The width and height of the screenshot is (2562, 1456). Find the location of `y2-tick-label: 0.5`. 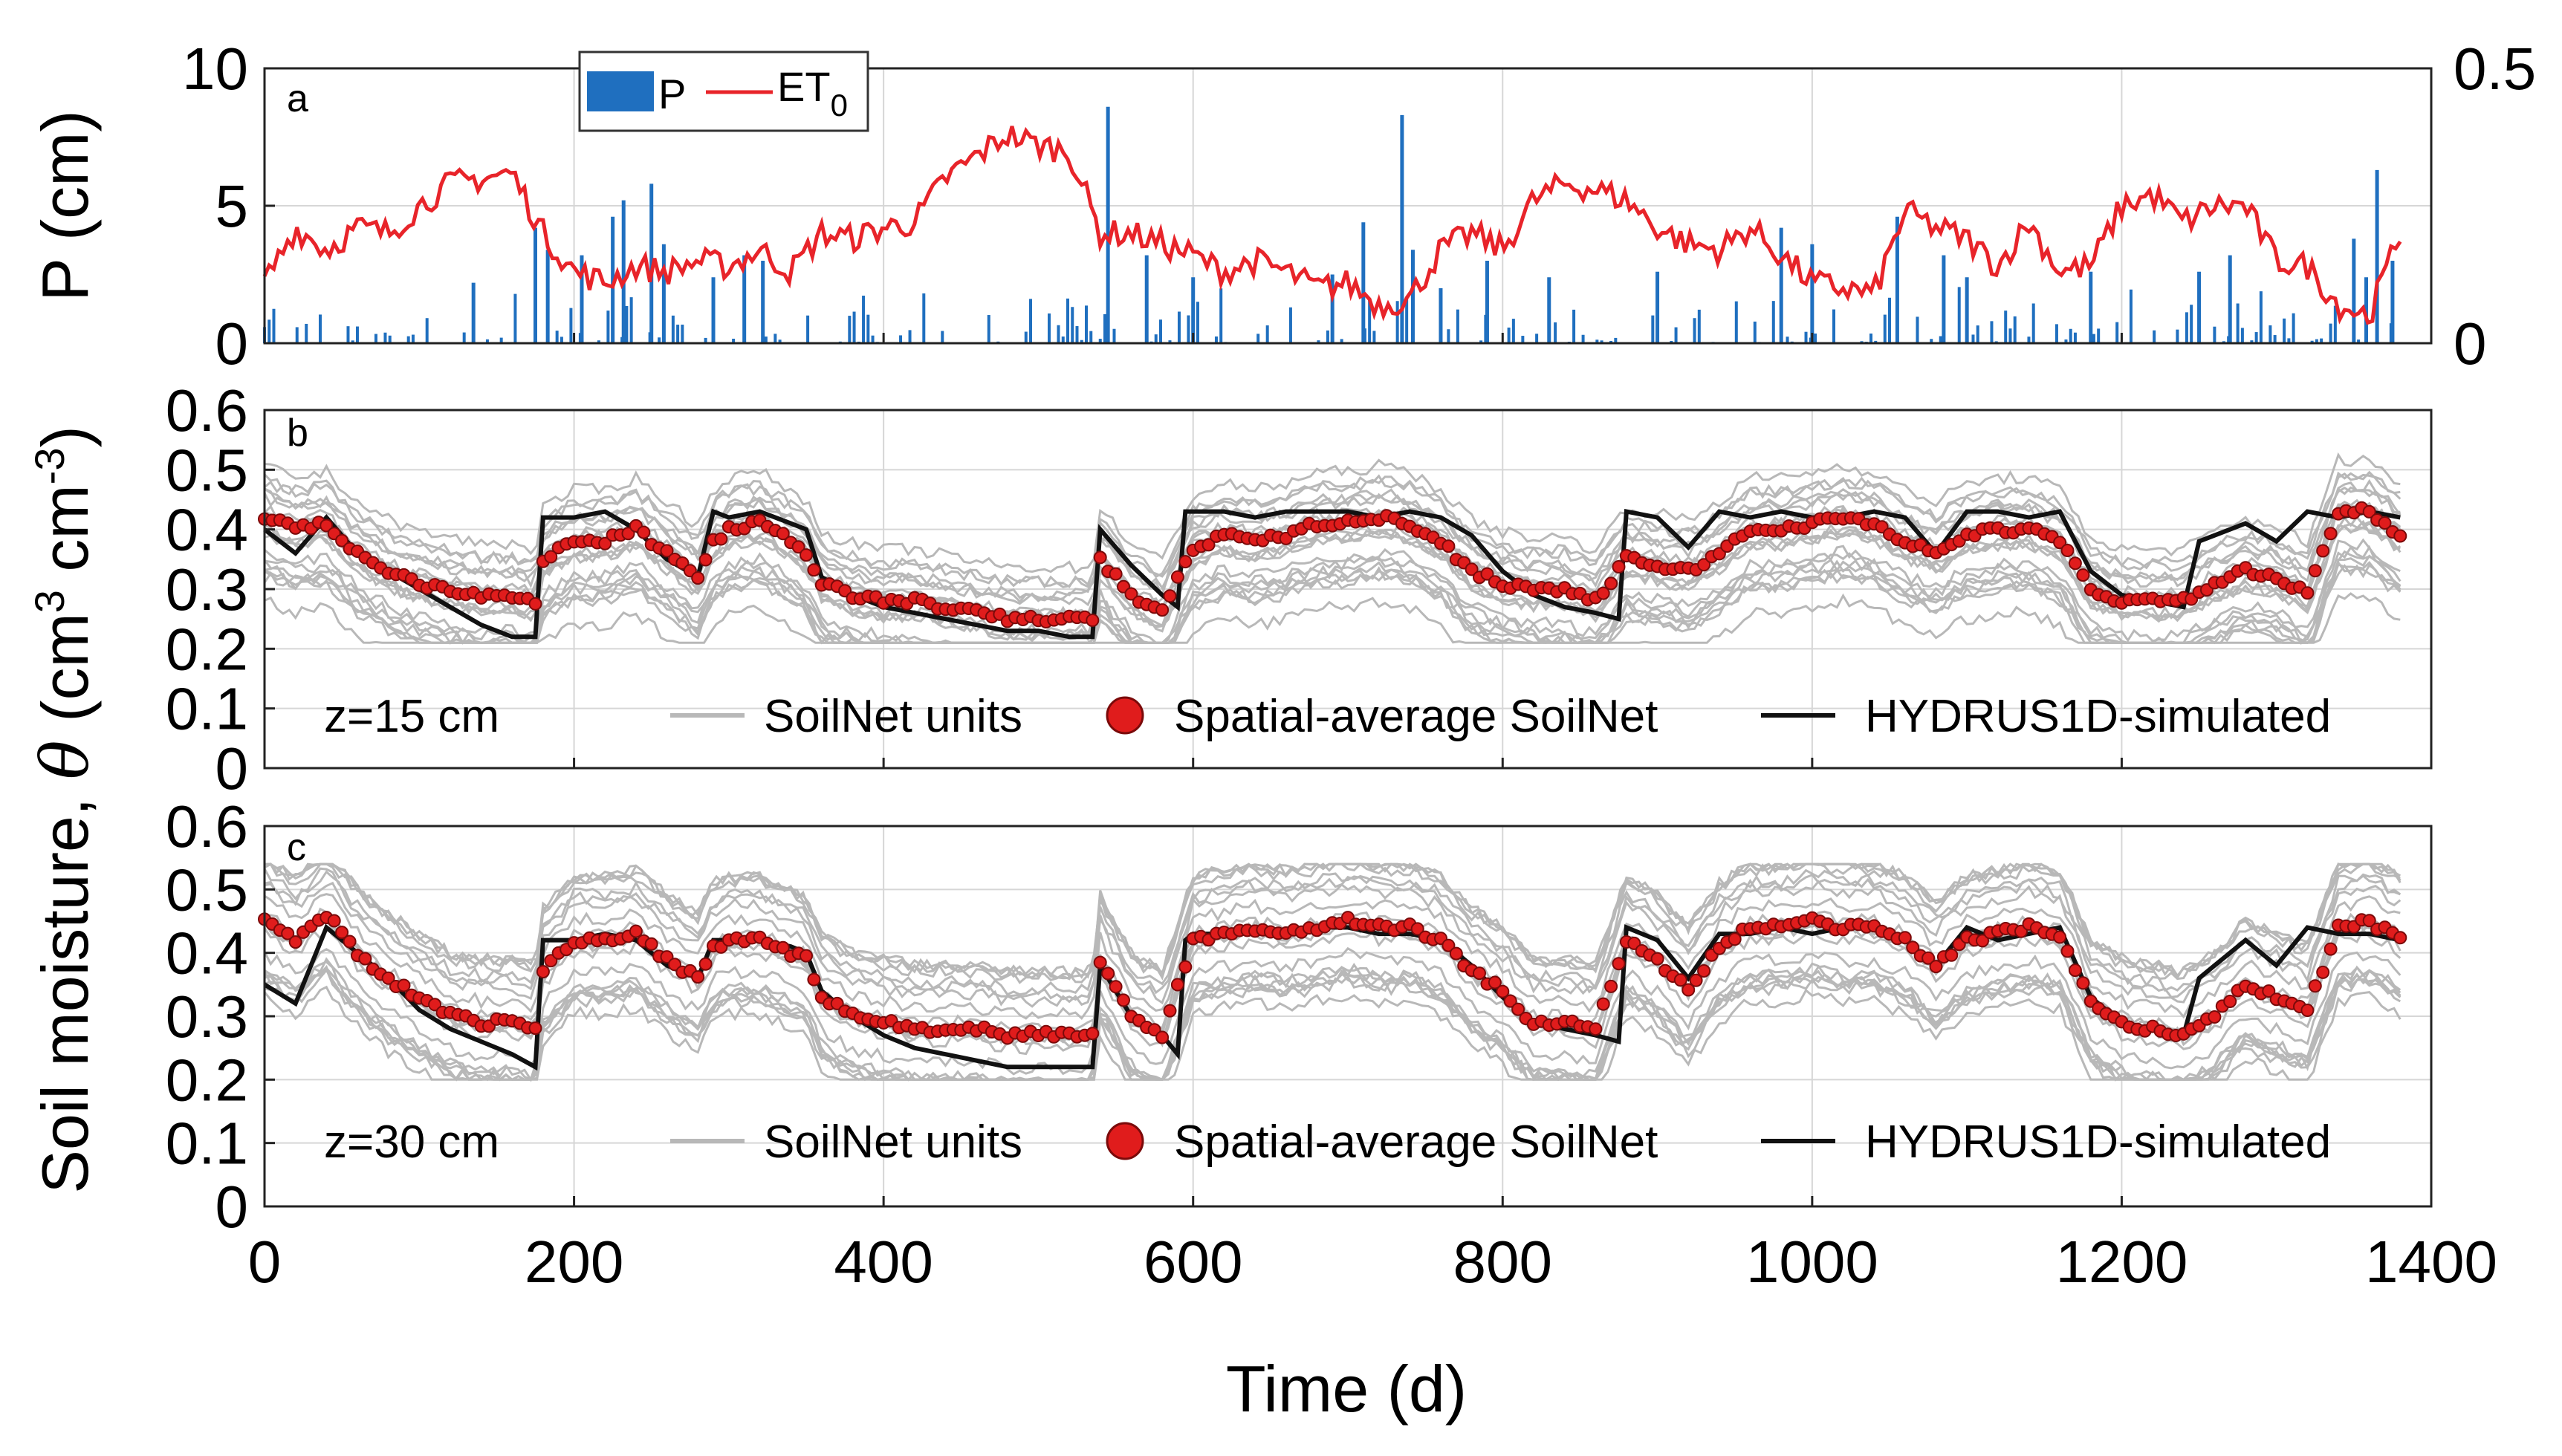

y2-tick-label: 0.5 is located at coordinates (2495, 69).